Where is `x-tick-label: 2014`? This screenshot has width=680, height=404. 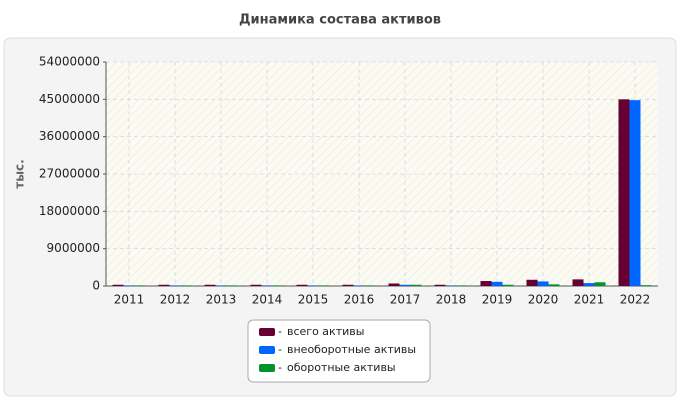
x-tick-label: 2014 is located at coordinates (267, 300).